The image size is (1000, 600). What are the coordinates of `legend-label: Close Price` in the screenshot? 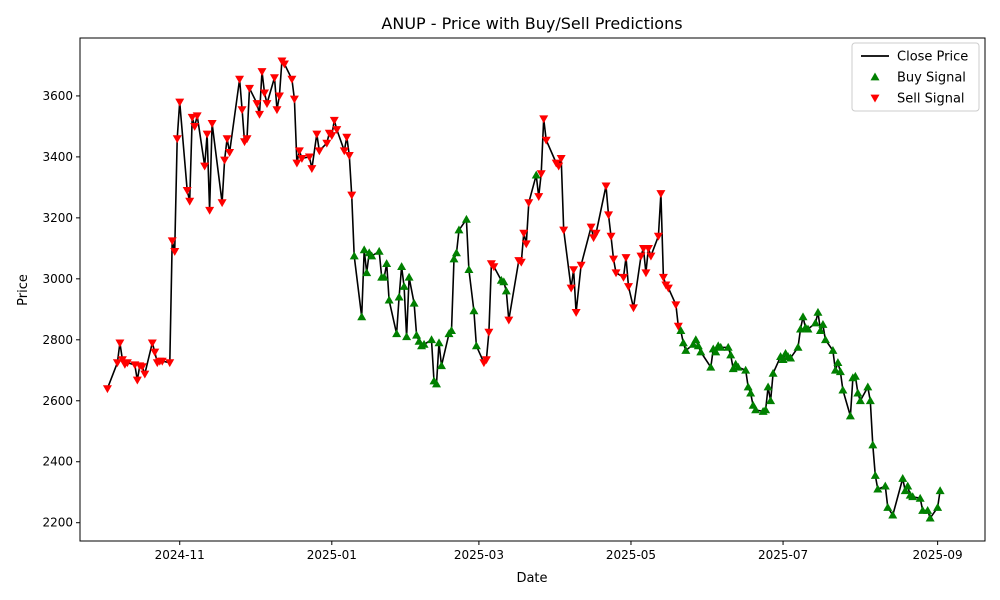 It's located at (932, 57).